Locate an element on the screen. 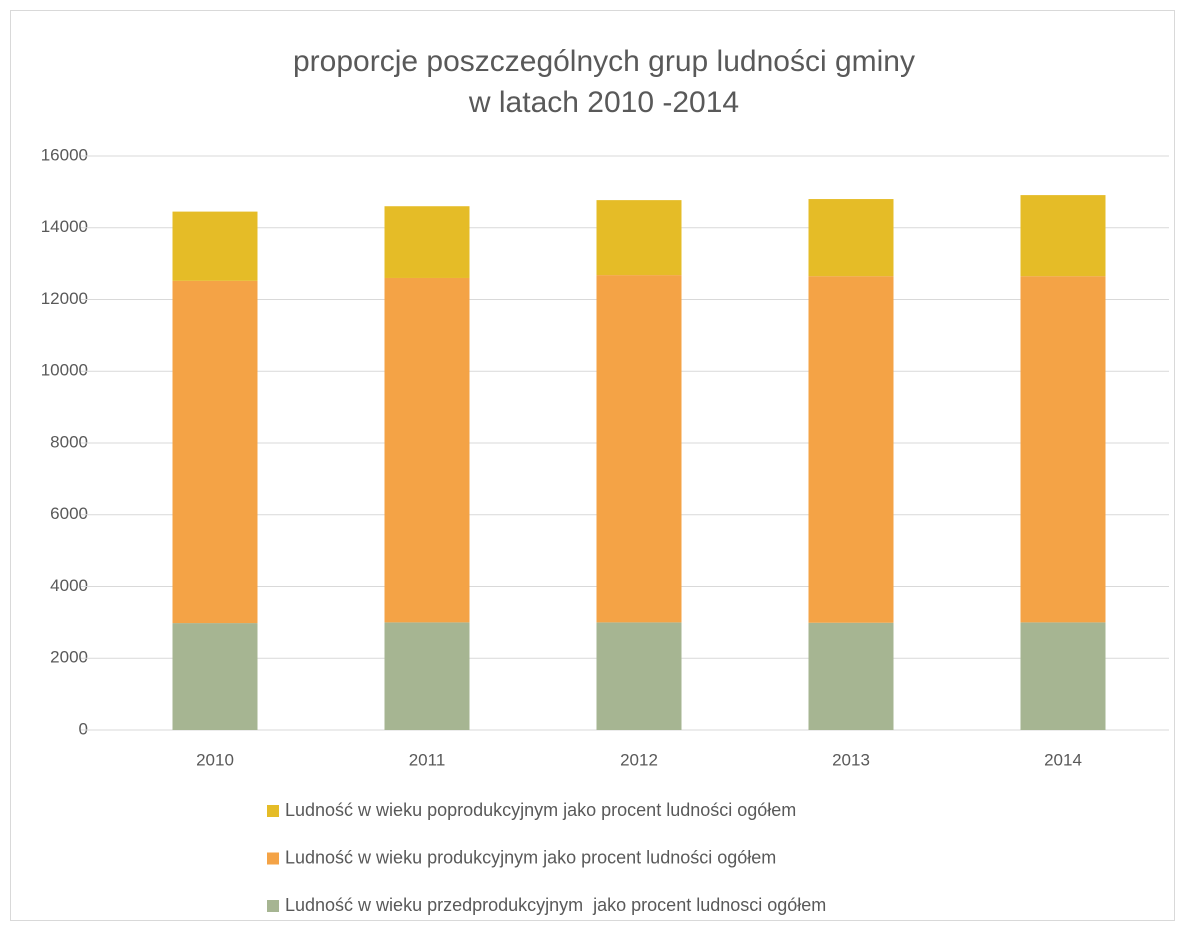 This screenshot has height=931, width=1185. y-tick-label: 0 is located at coordinates (83, 728).